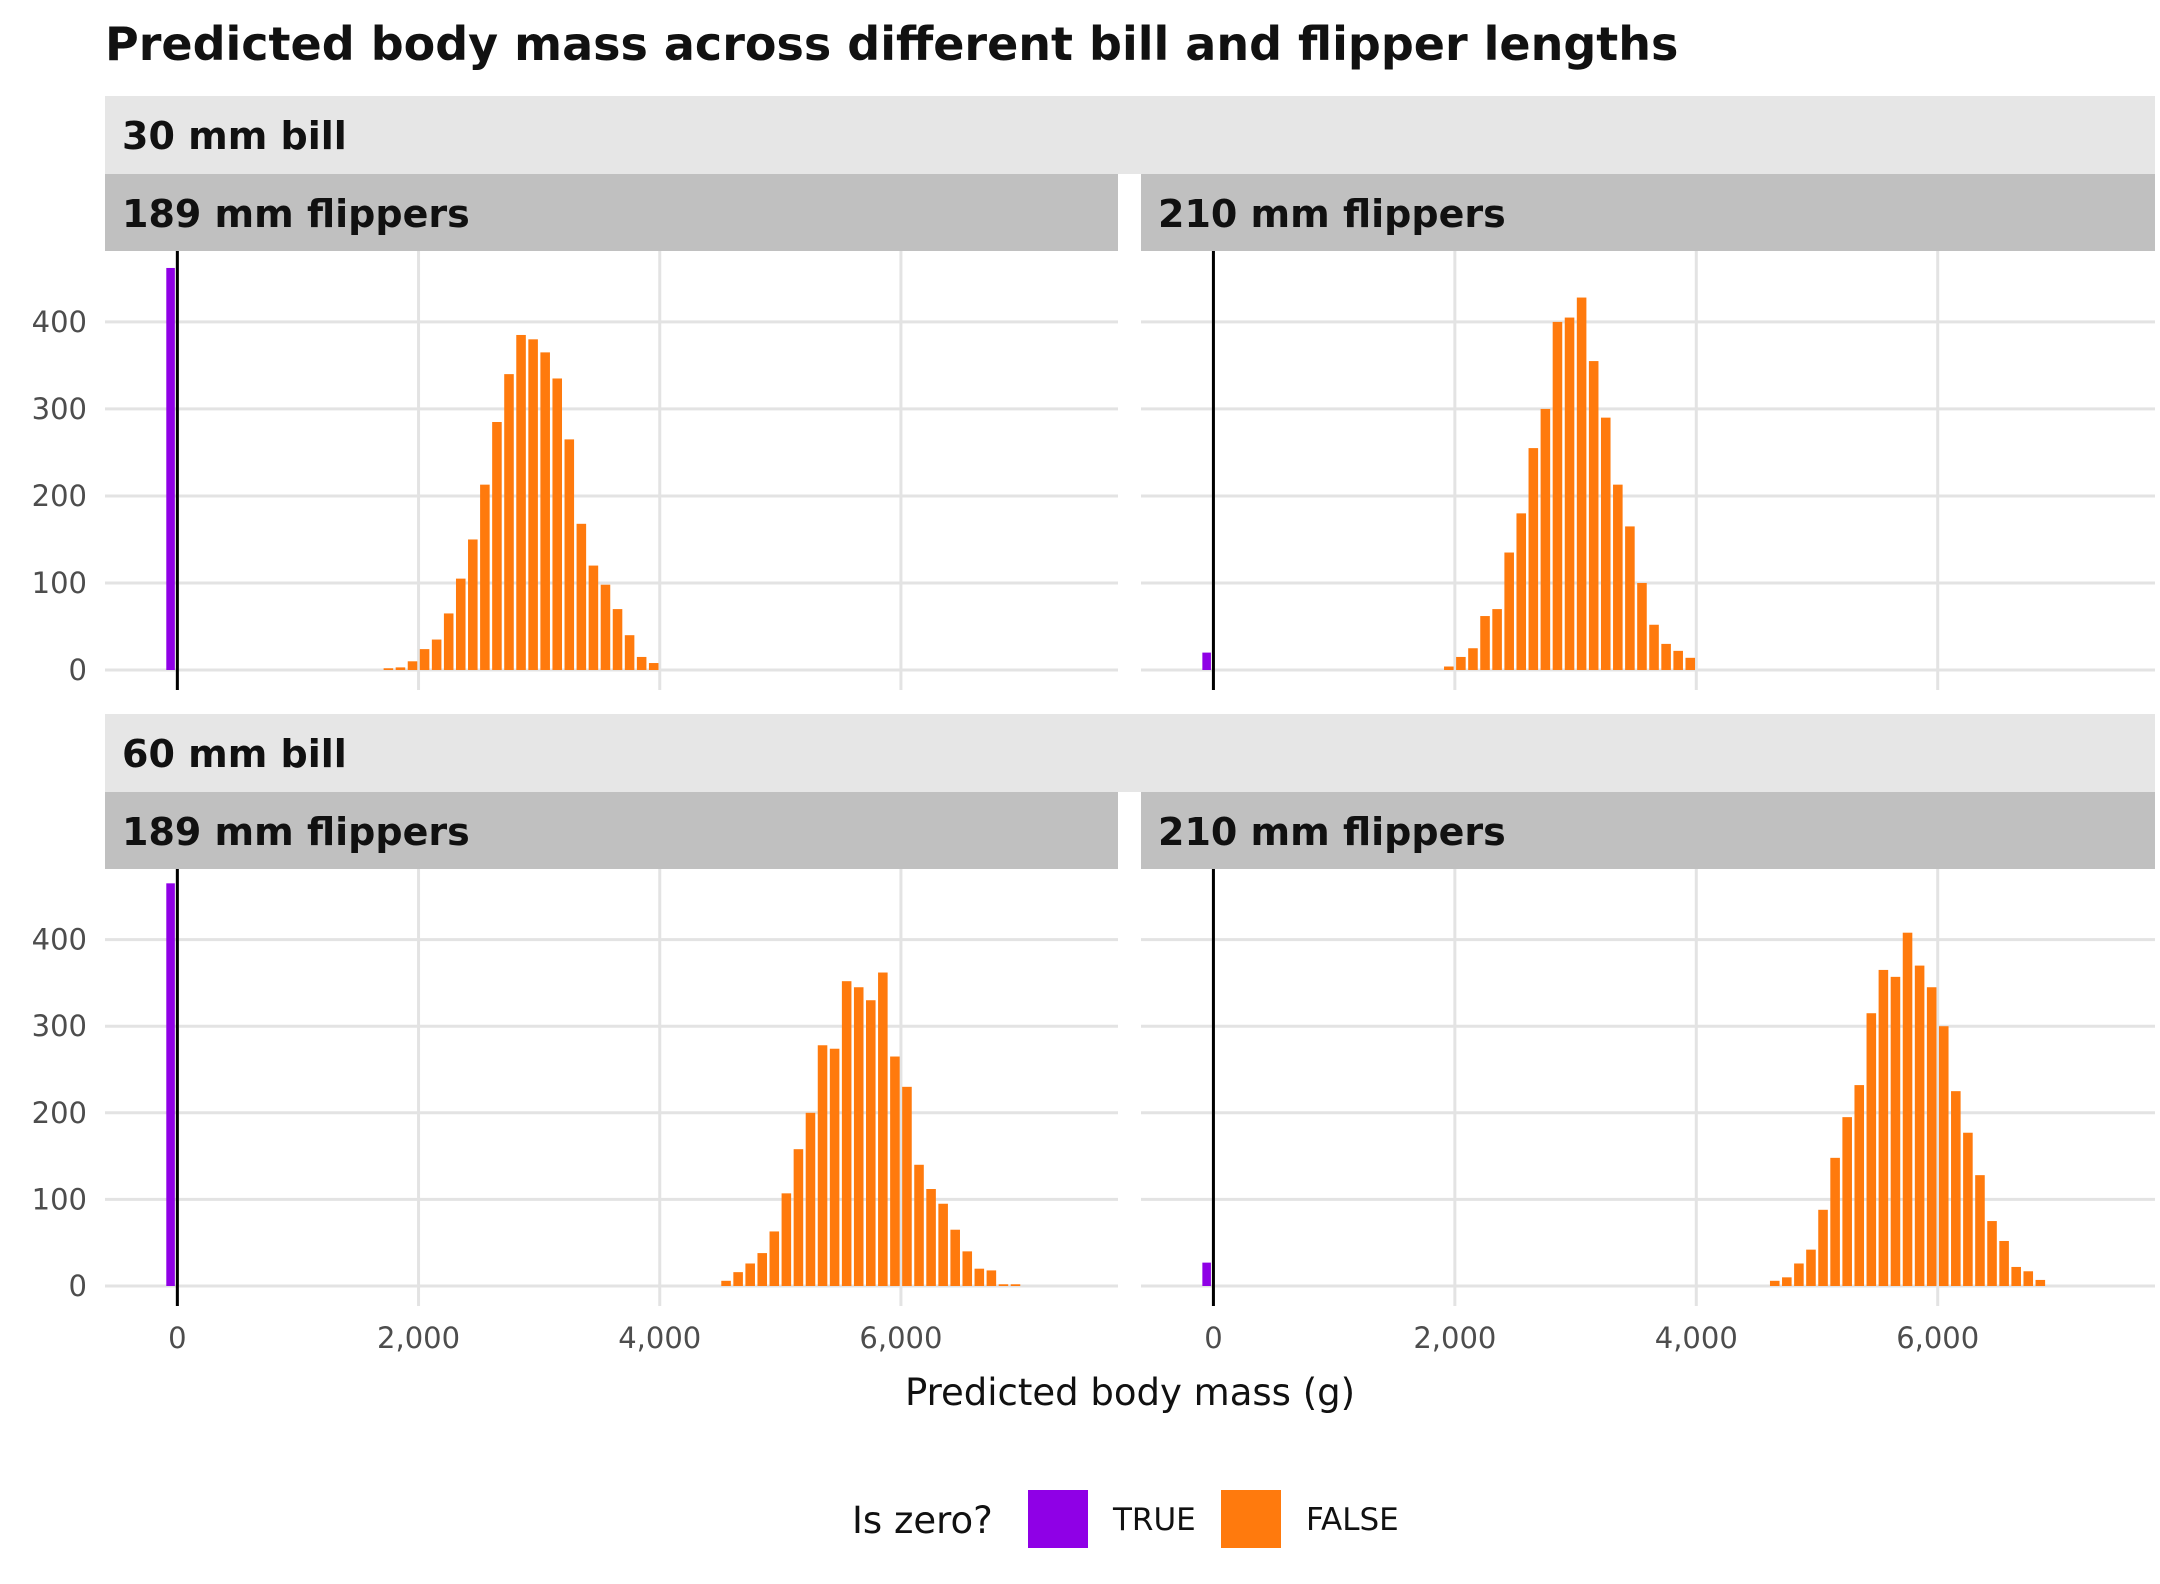  What do you see at coordinates (1648, 470) in the screenshot?
I see `panel-30mm-bill-210mm-flippers` at bounding box center [1648, 470].